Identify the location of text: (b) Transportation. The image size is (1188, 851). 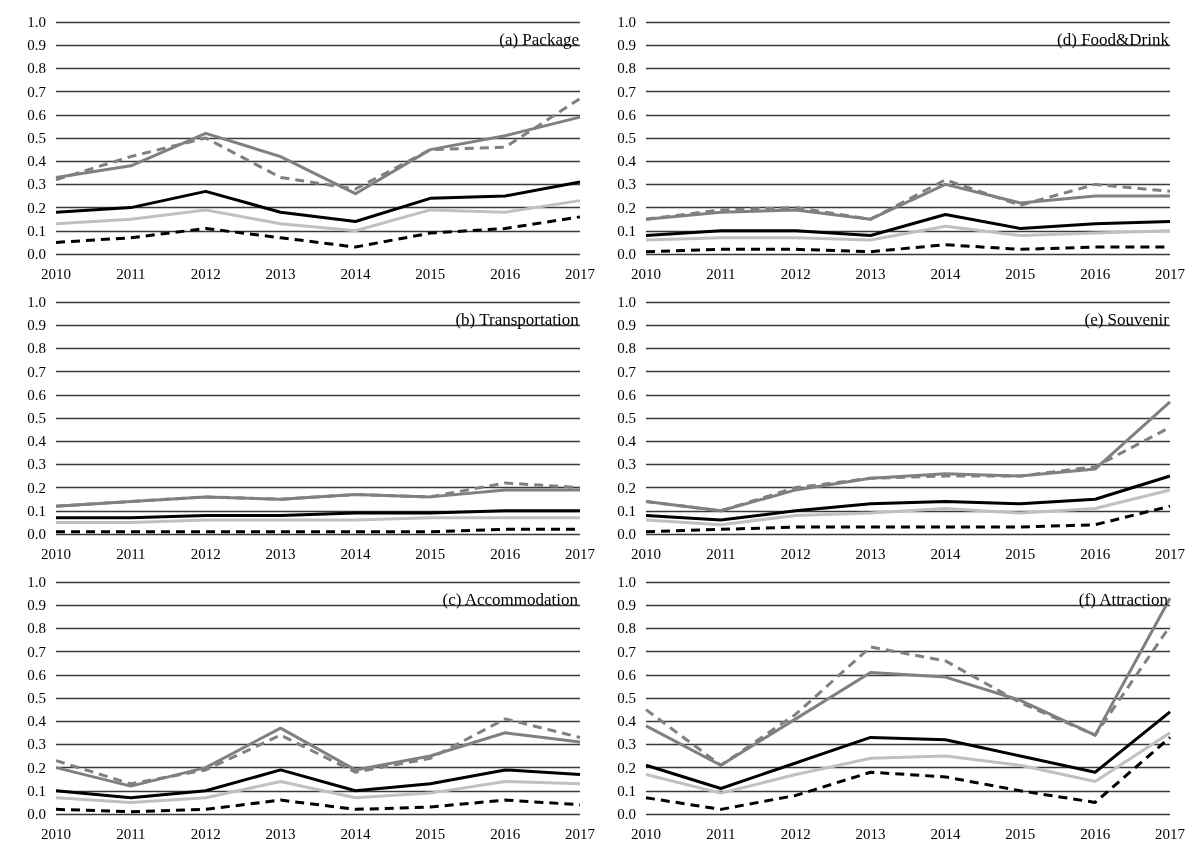
(517, 319).